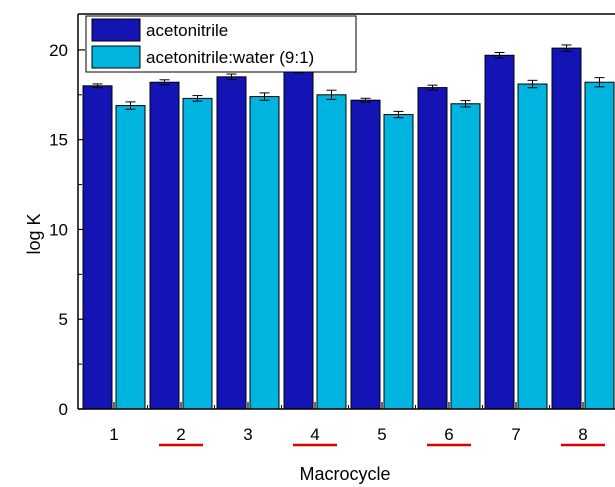  What do you see at coordinates (116, 57) in the screenshot?
I see `legend-swatch-acetonitrile-water` at bounding box center [116, 57].